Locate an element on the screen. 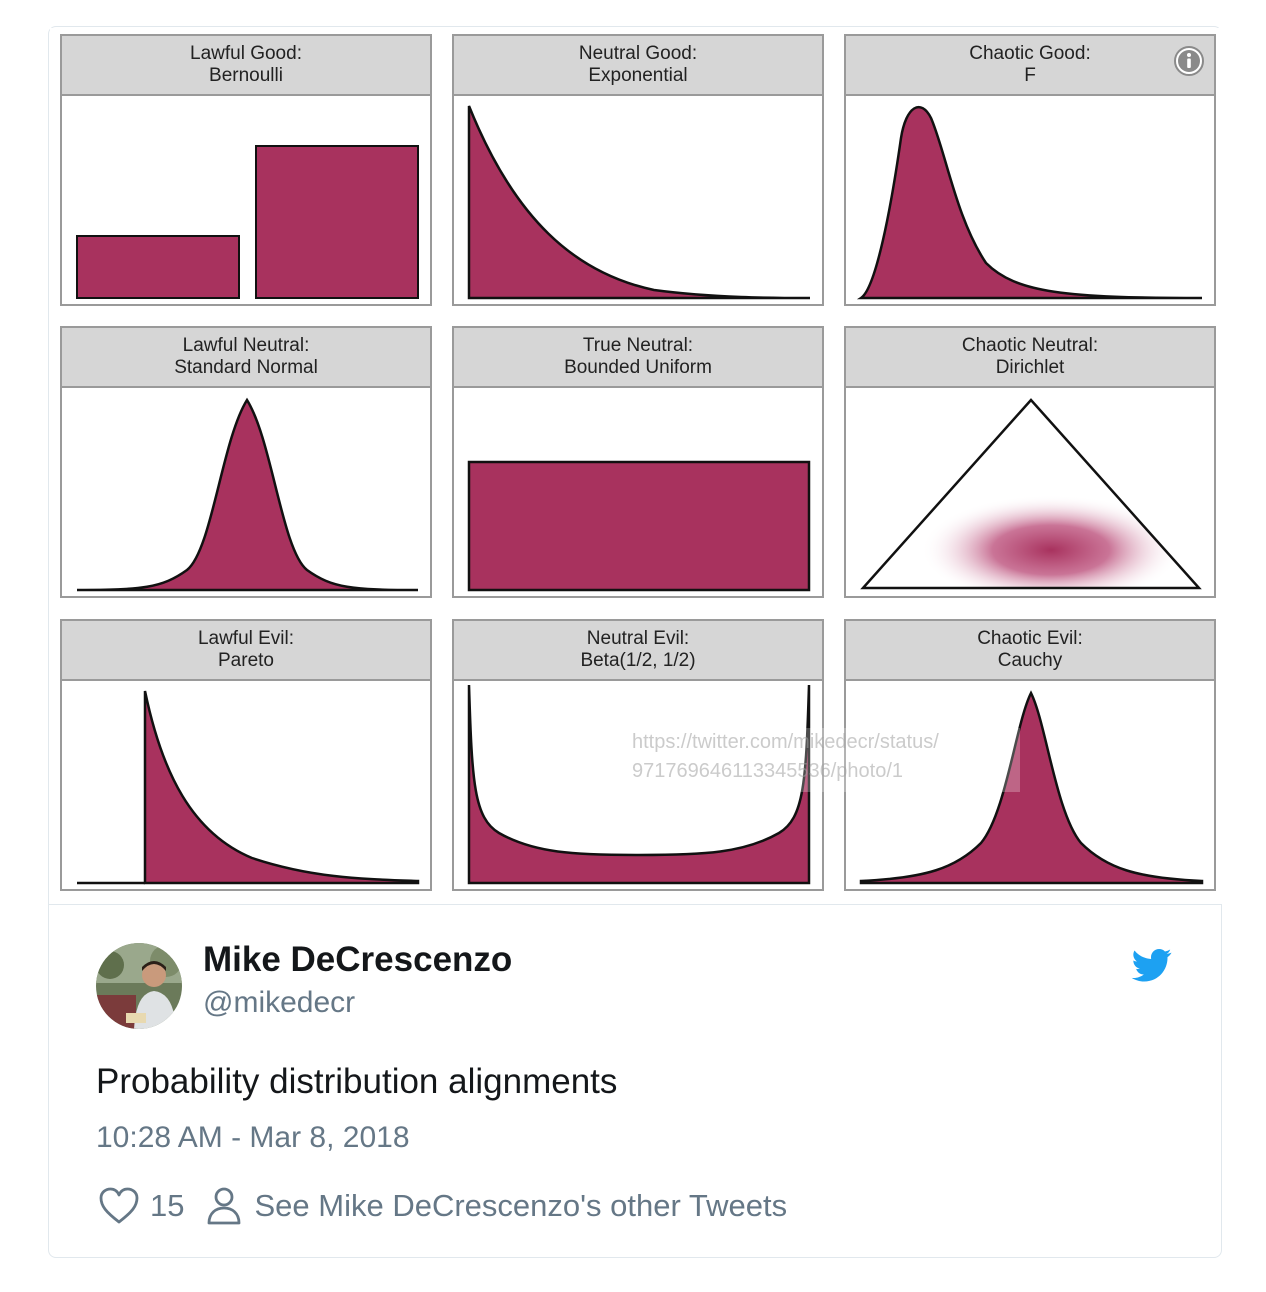 This screenshot has height=1292, width=1266. author-name: Mike DeCrescenzo is located at coordinates (358, 959).